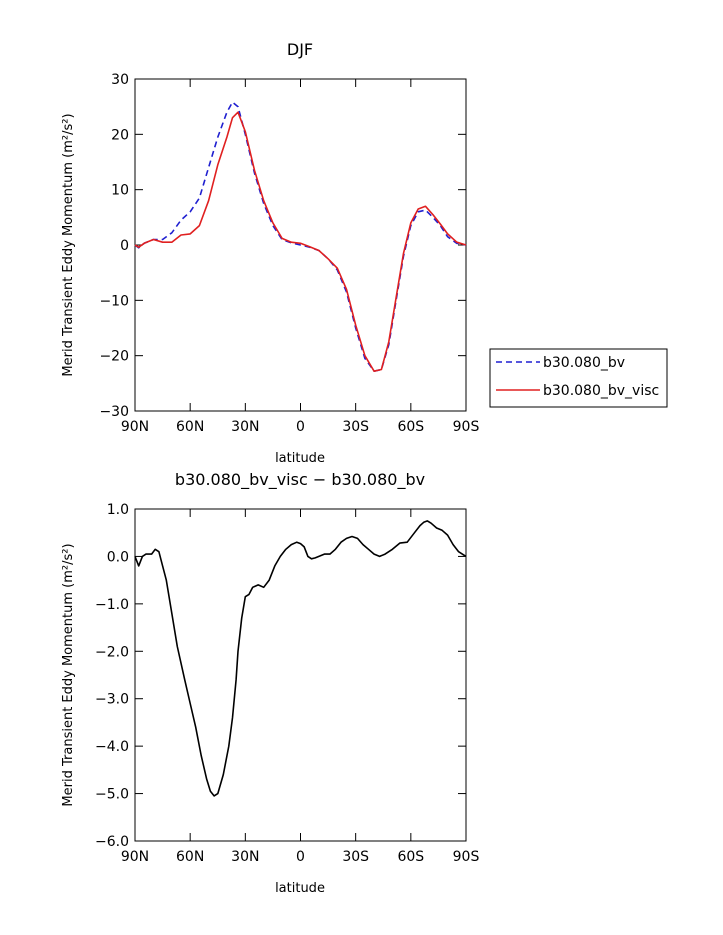 The image size is (723, 935). I want to click on bottom-panel-xlabel: latitude, so click(300, 888).